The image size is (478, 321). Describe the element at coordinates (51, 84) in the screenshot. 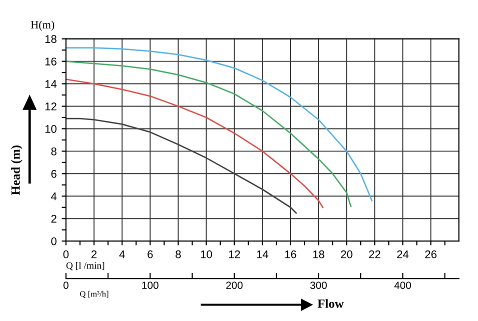

I see `y-tick-label: 14` at that location.